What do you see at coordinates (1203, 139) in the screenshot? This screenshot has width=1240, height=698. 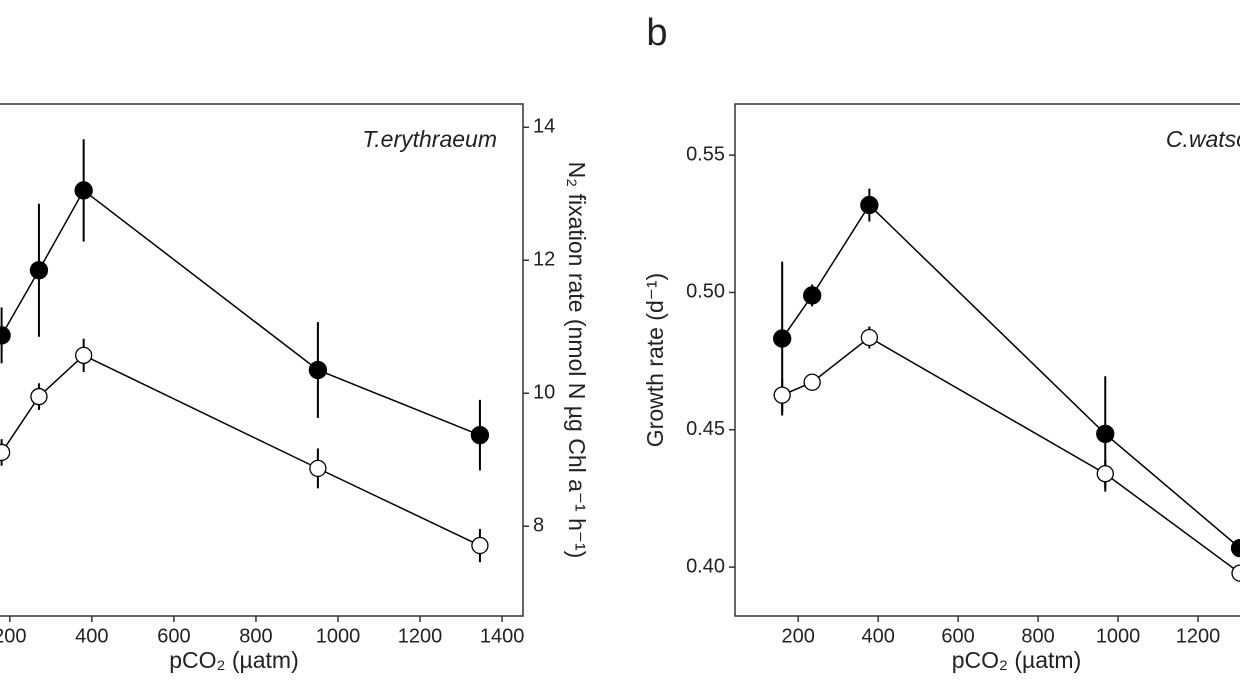 I see `panel-title: C.watsonii` at bounding box center [1203, 139].